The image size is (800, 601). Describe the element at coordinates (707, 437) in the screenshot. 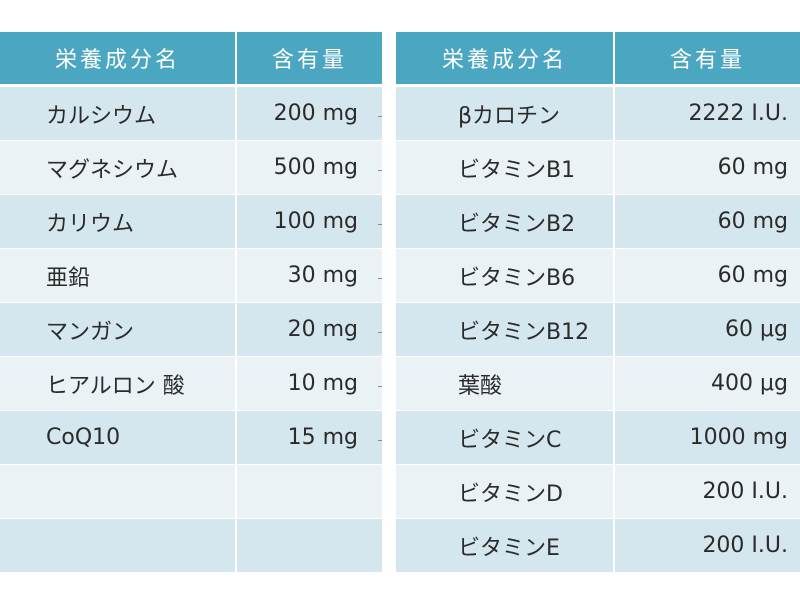

I see `nutrient-amount: 1000 mg` at that location.